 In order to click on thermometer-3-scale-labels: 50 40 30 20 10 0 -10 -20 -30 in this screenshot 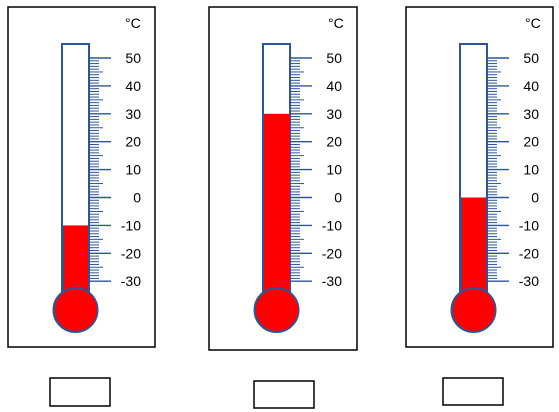, I will do `click(529, 169)`.